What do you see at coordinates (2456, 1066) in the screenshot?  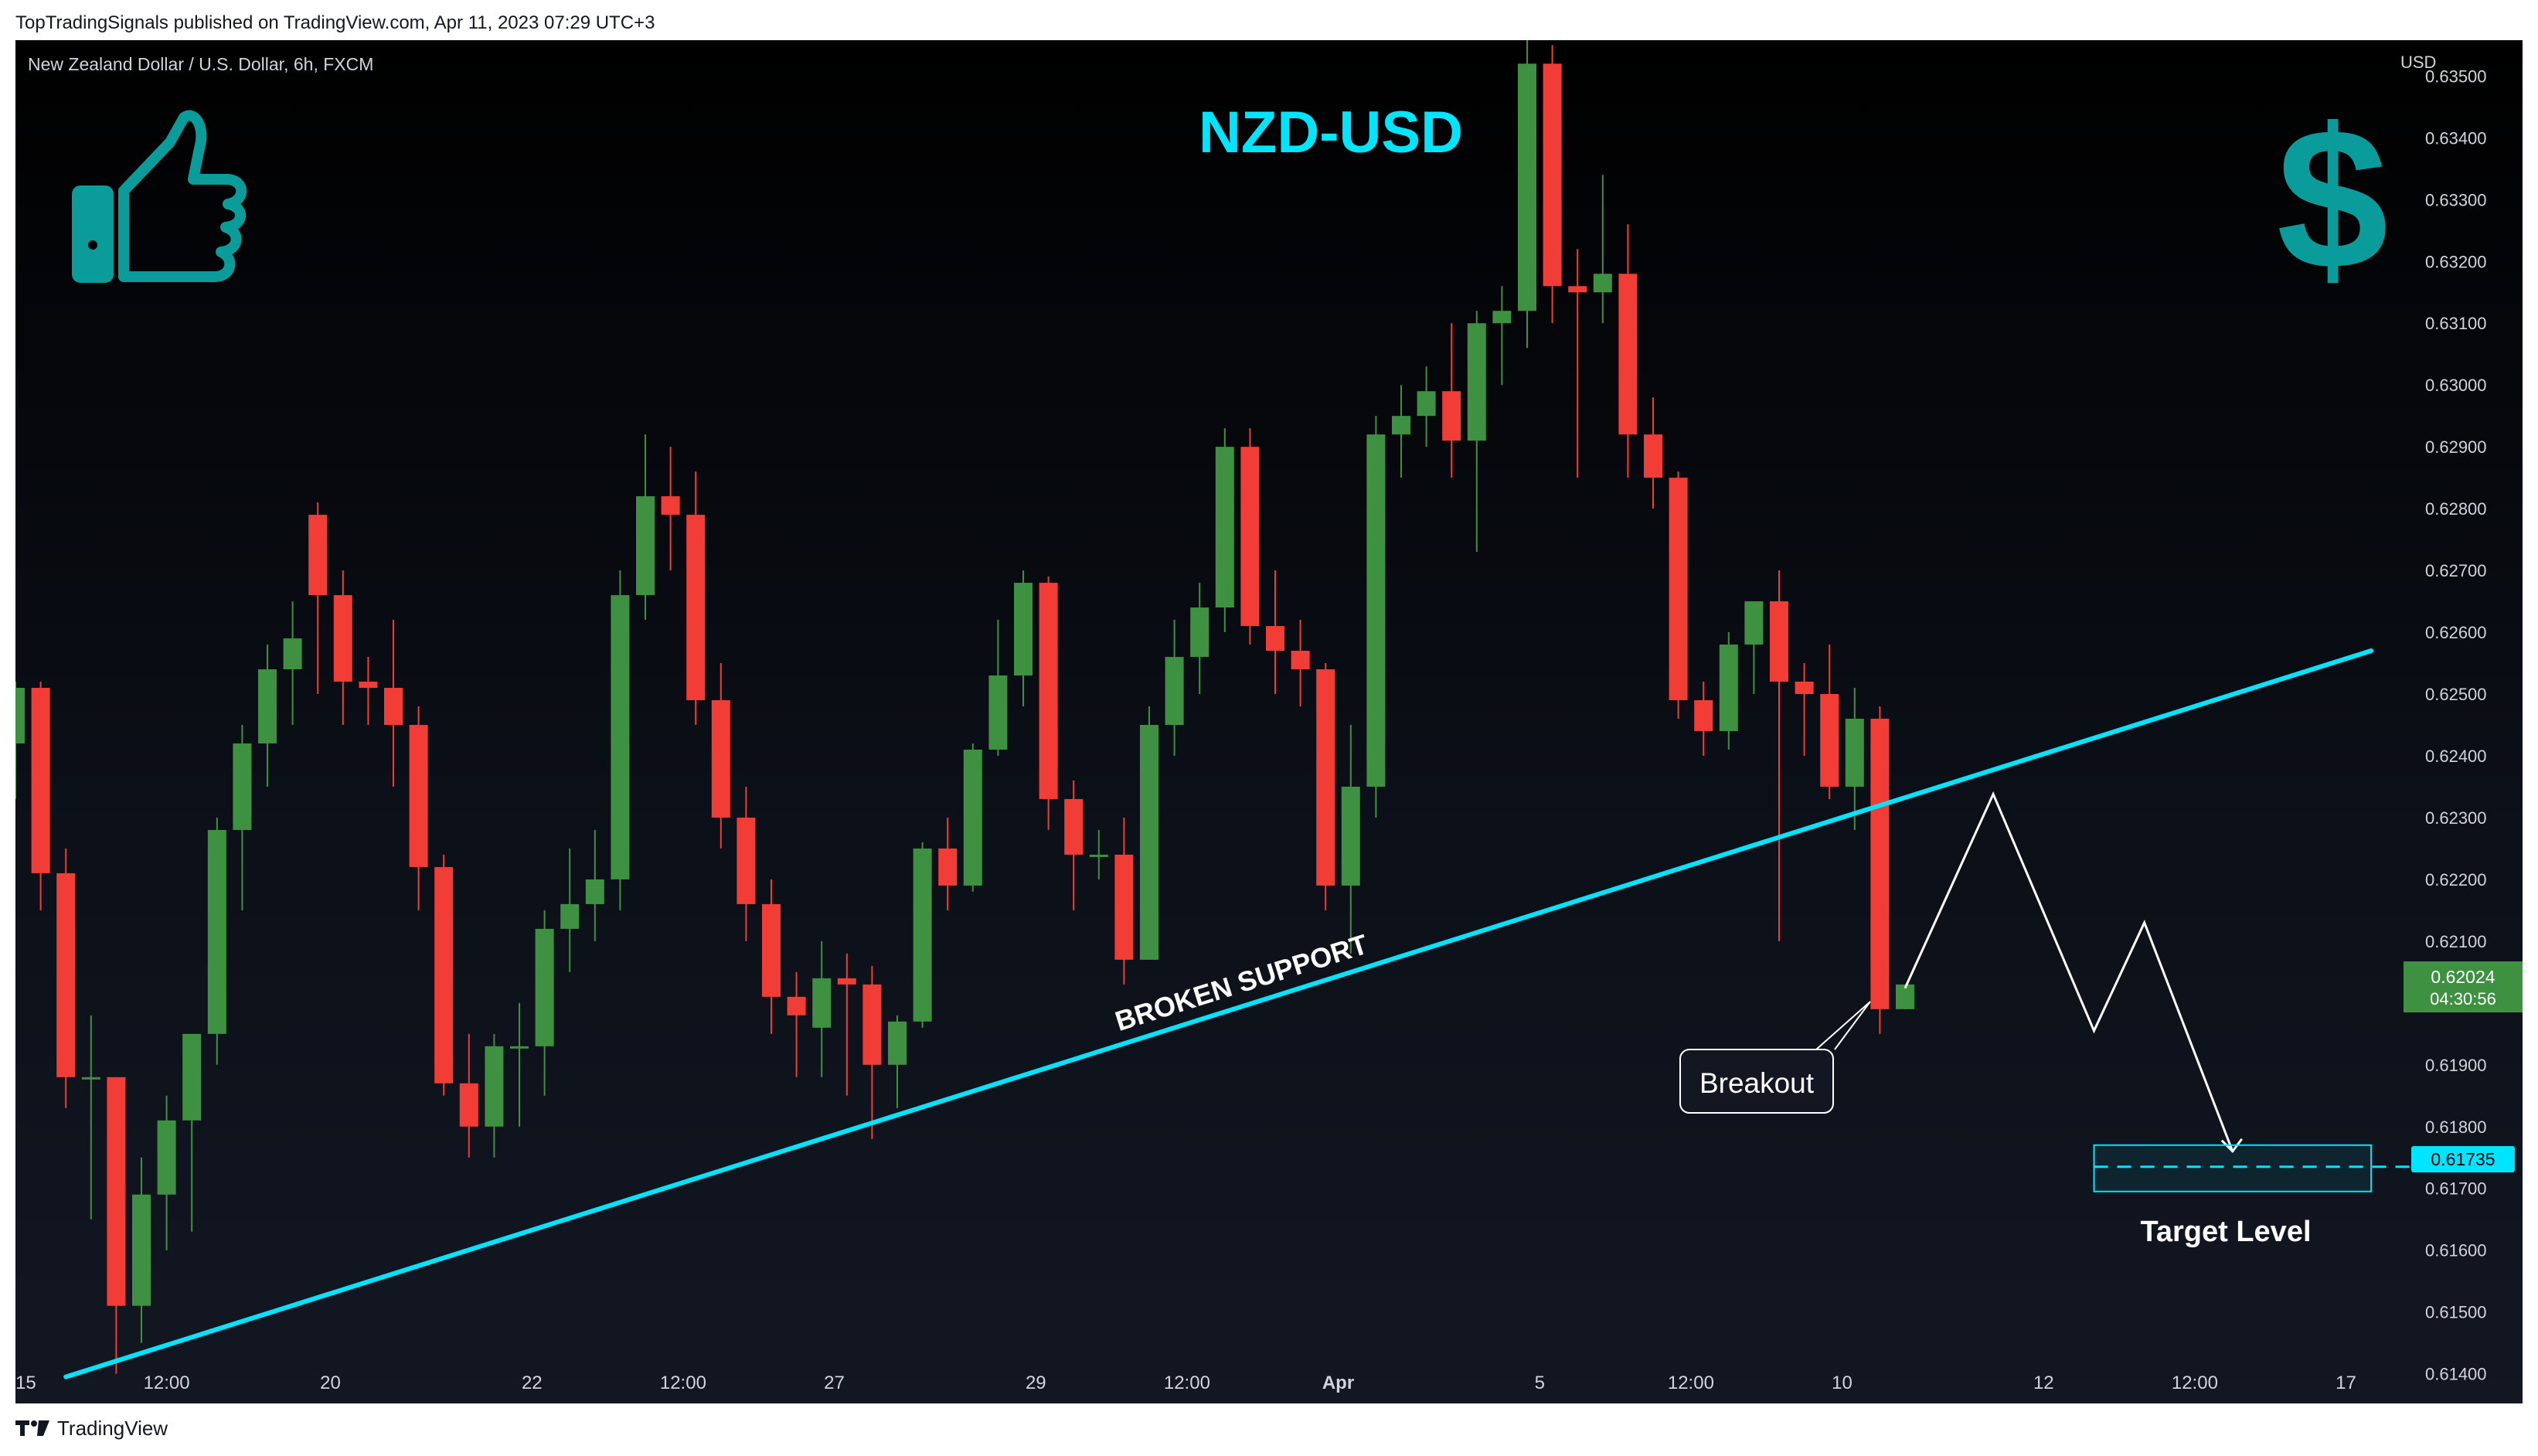 I see `y-tick-label: 0.61900` at bounding box center [2456, 1066].